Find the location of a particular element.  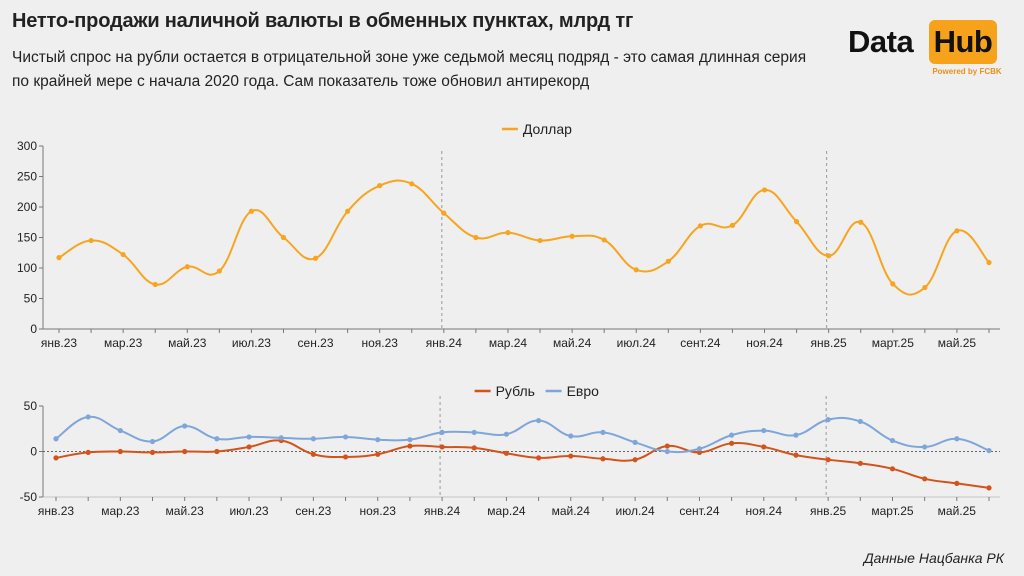

logo-word-data: Data is located at coordinates (881, 41).